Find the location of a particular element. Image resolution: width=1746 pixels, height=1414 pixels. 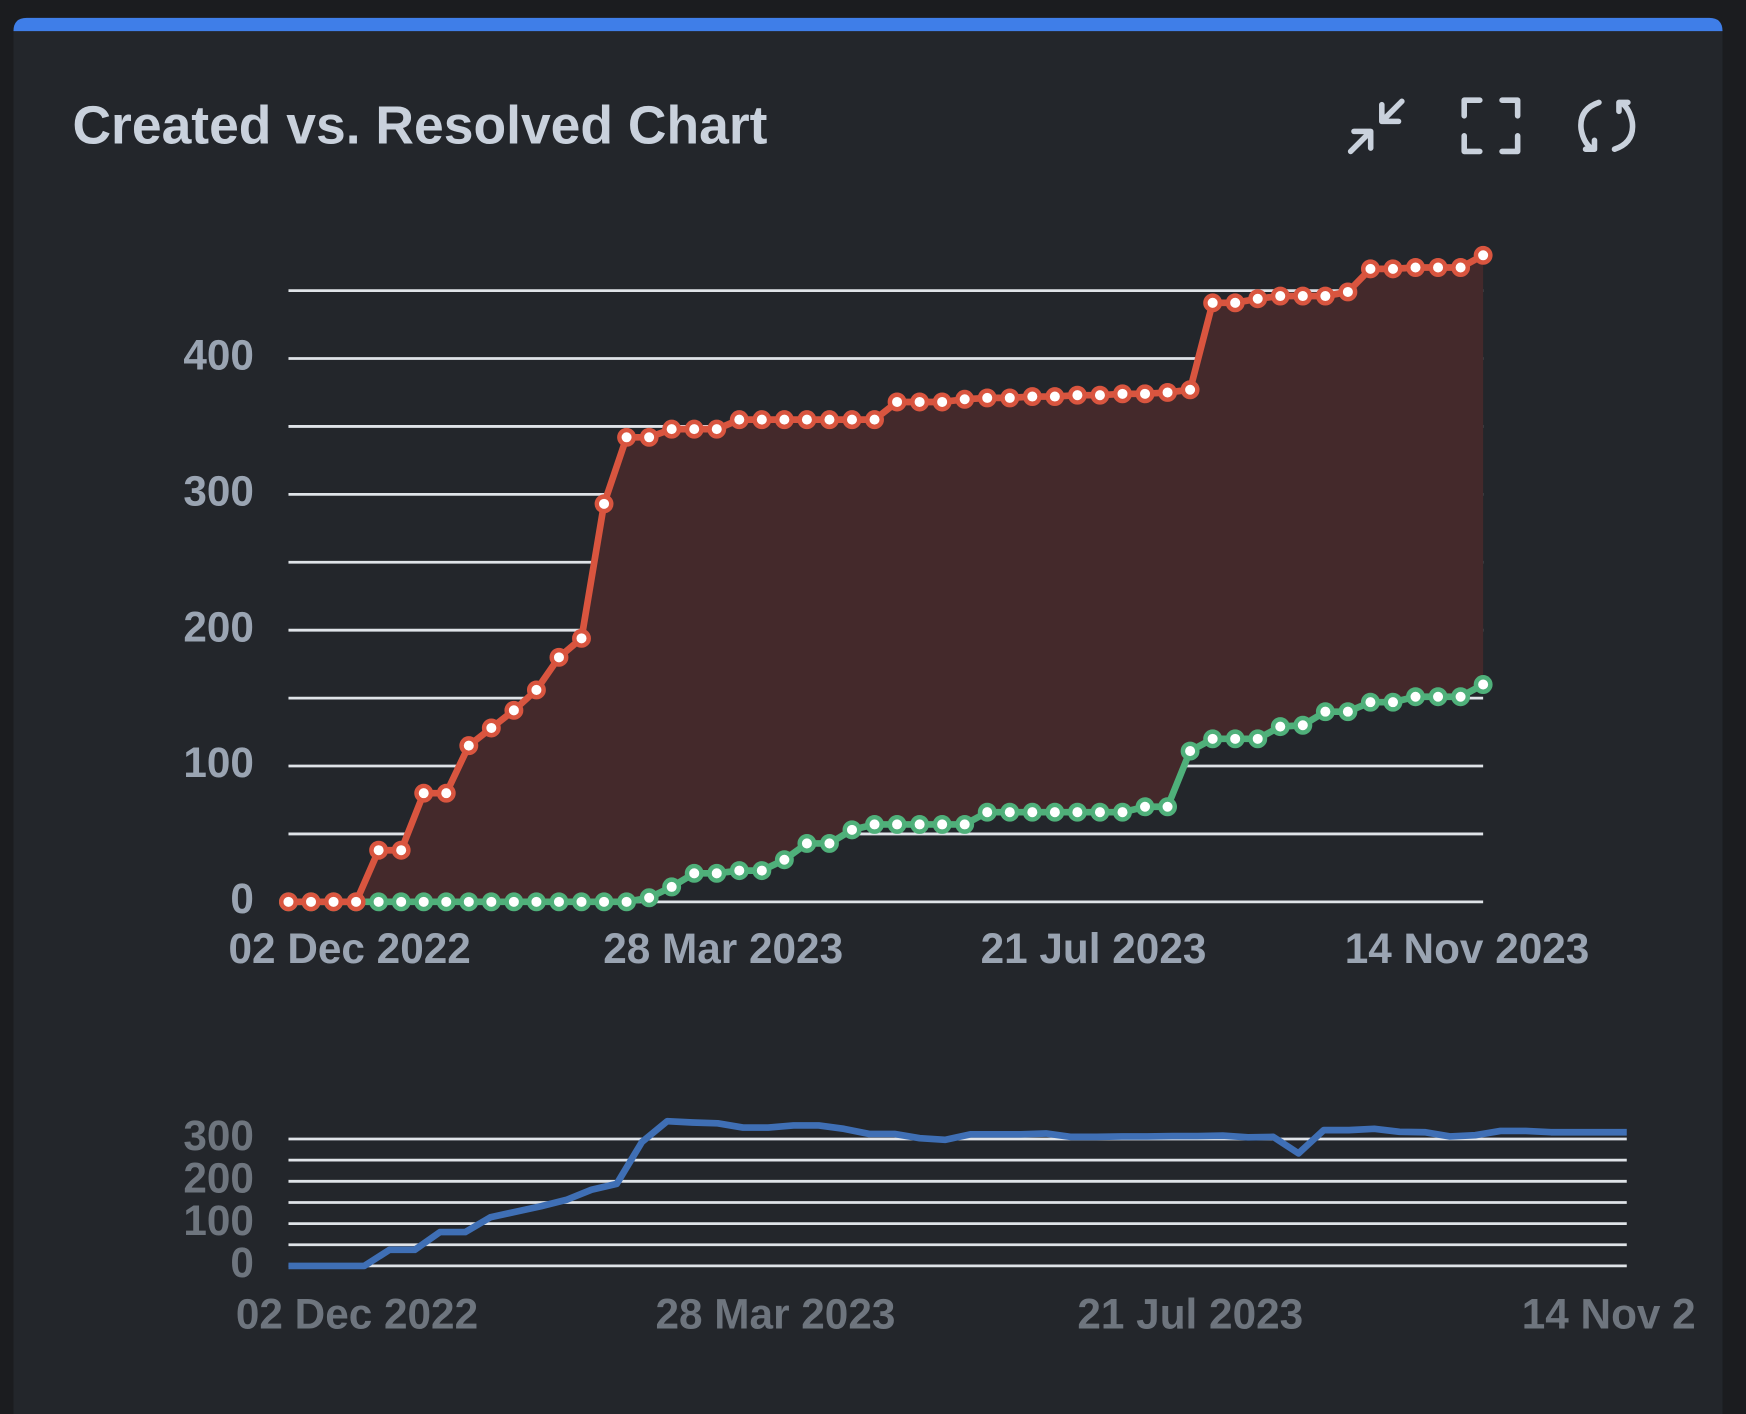

card-top-bar is located at coordinates (868, 24).